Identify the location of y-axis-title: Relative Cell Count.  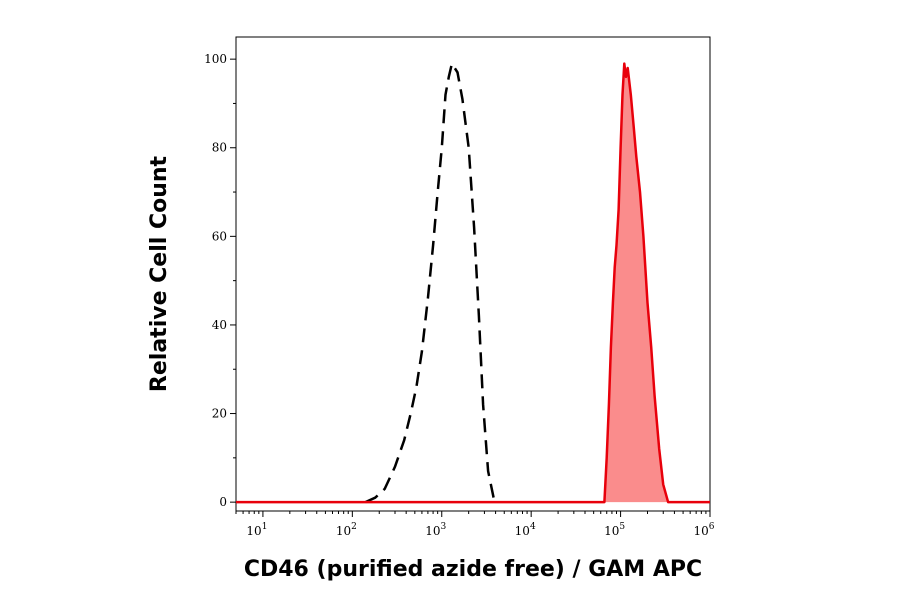
(159, 273).